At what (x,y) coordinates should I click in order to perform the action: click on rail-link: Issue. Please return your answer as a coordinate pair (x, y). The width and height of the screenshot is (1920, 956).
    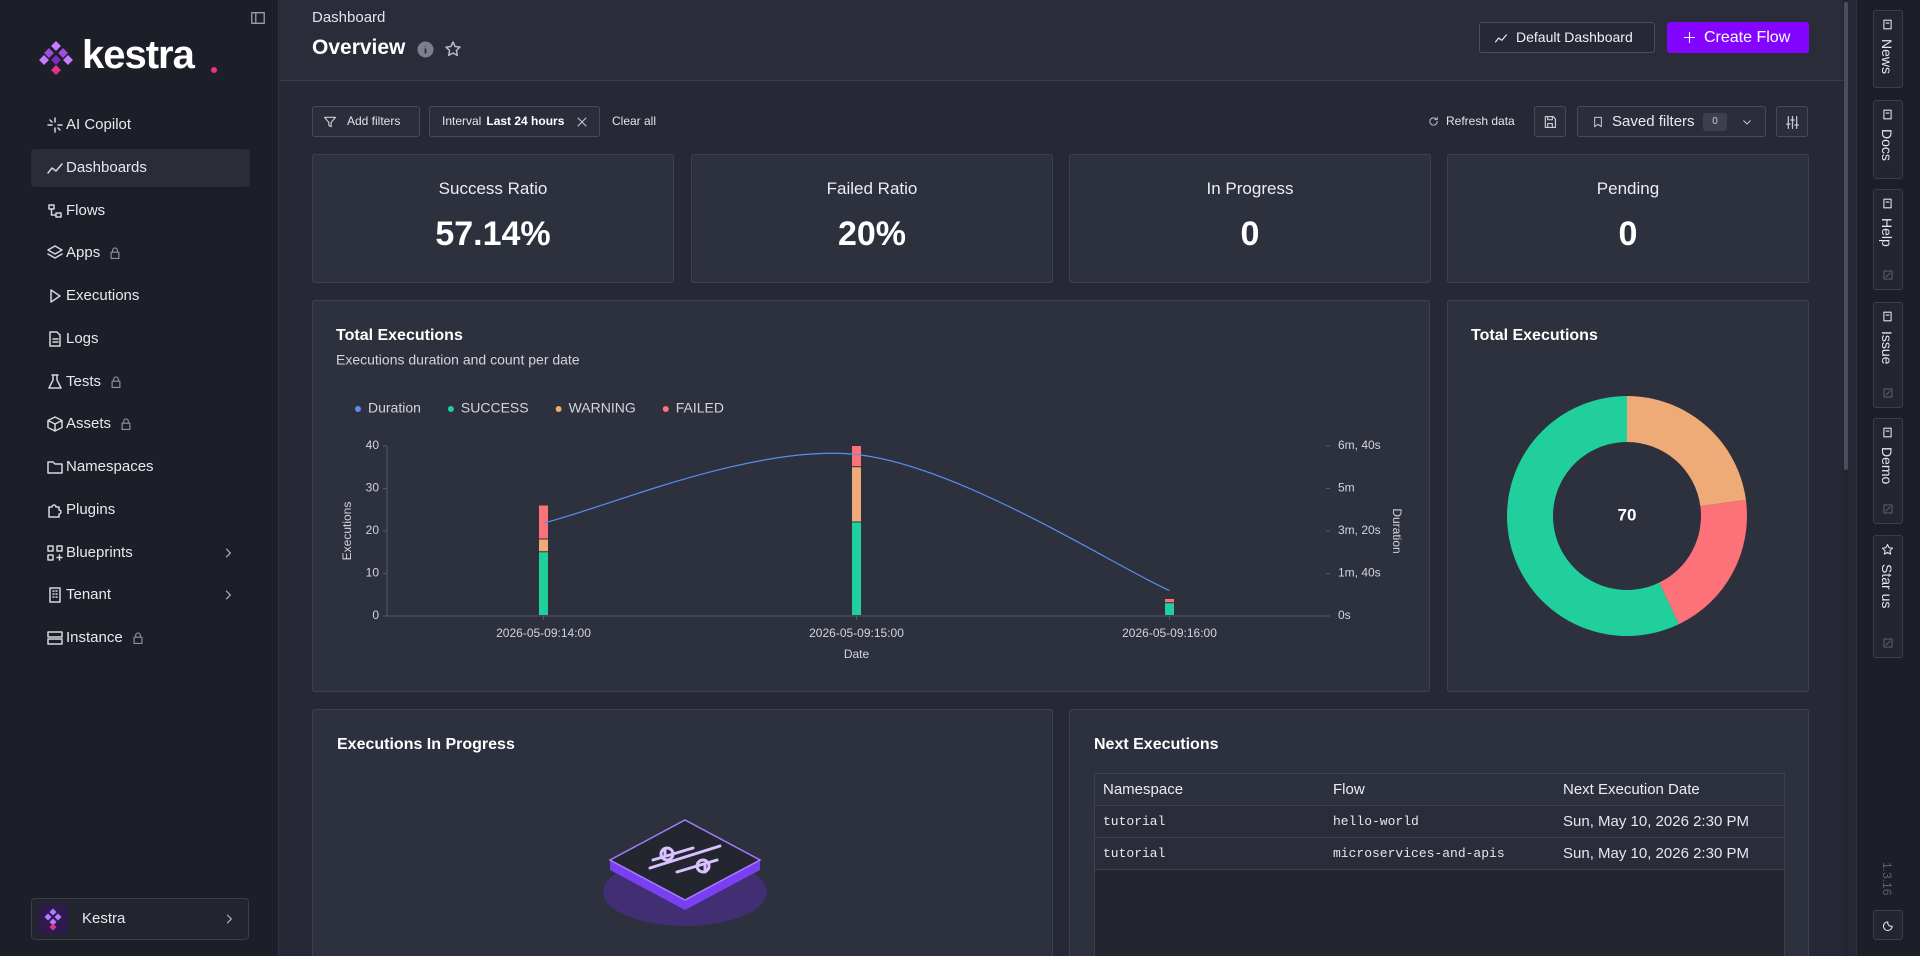
    Looking at the image, I should click on (1888, 355).